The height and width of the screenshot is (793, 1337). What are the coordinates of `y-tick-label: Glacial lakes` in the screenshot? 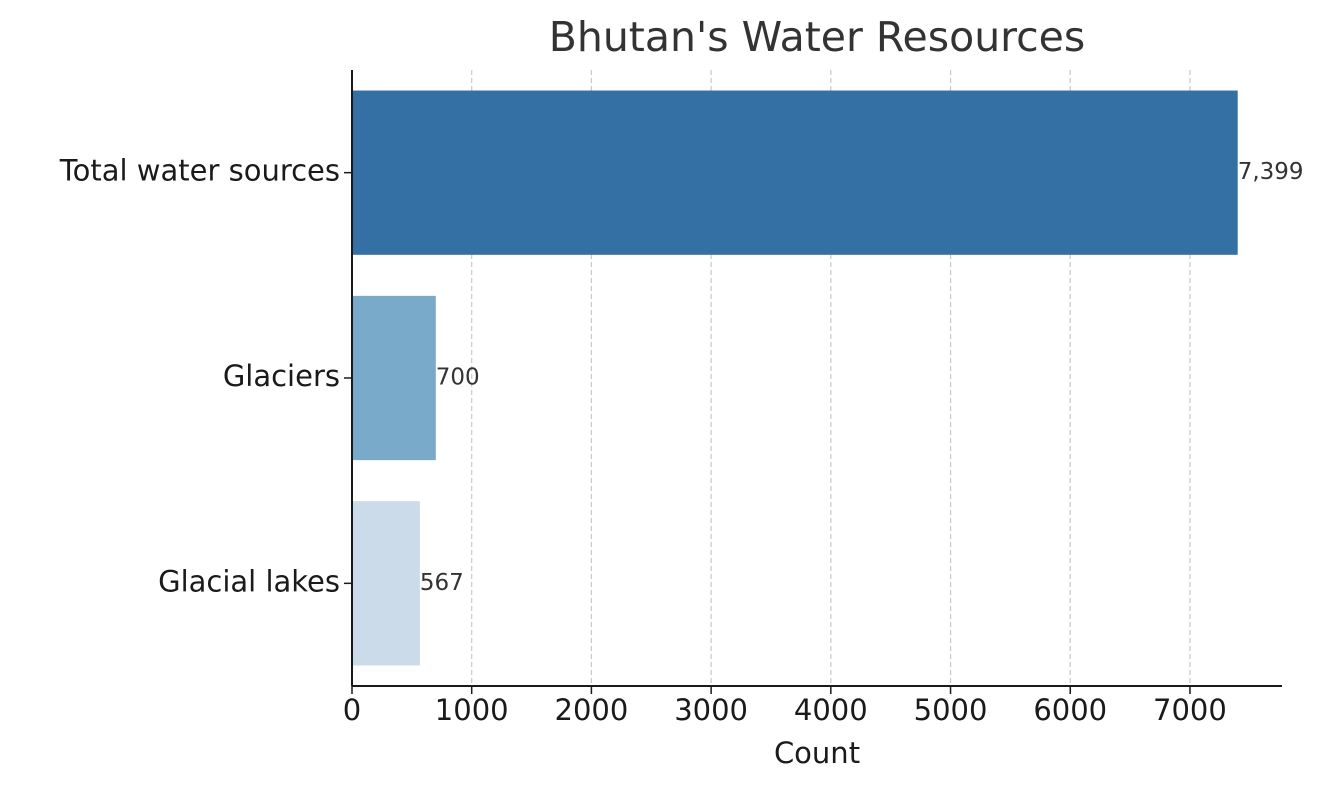 It's located at (249, 581).